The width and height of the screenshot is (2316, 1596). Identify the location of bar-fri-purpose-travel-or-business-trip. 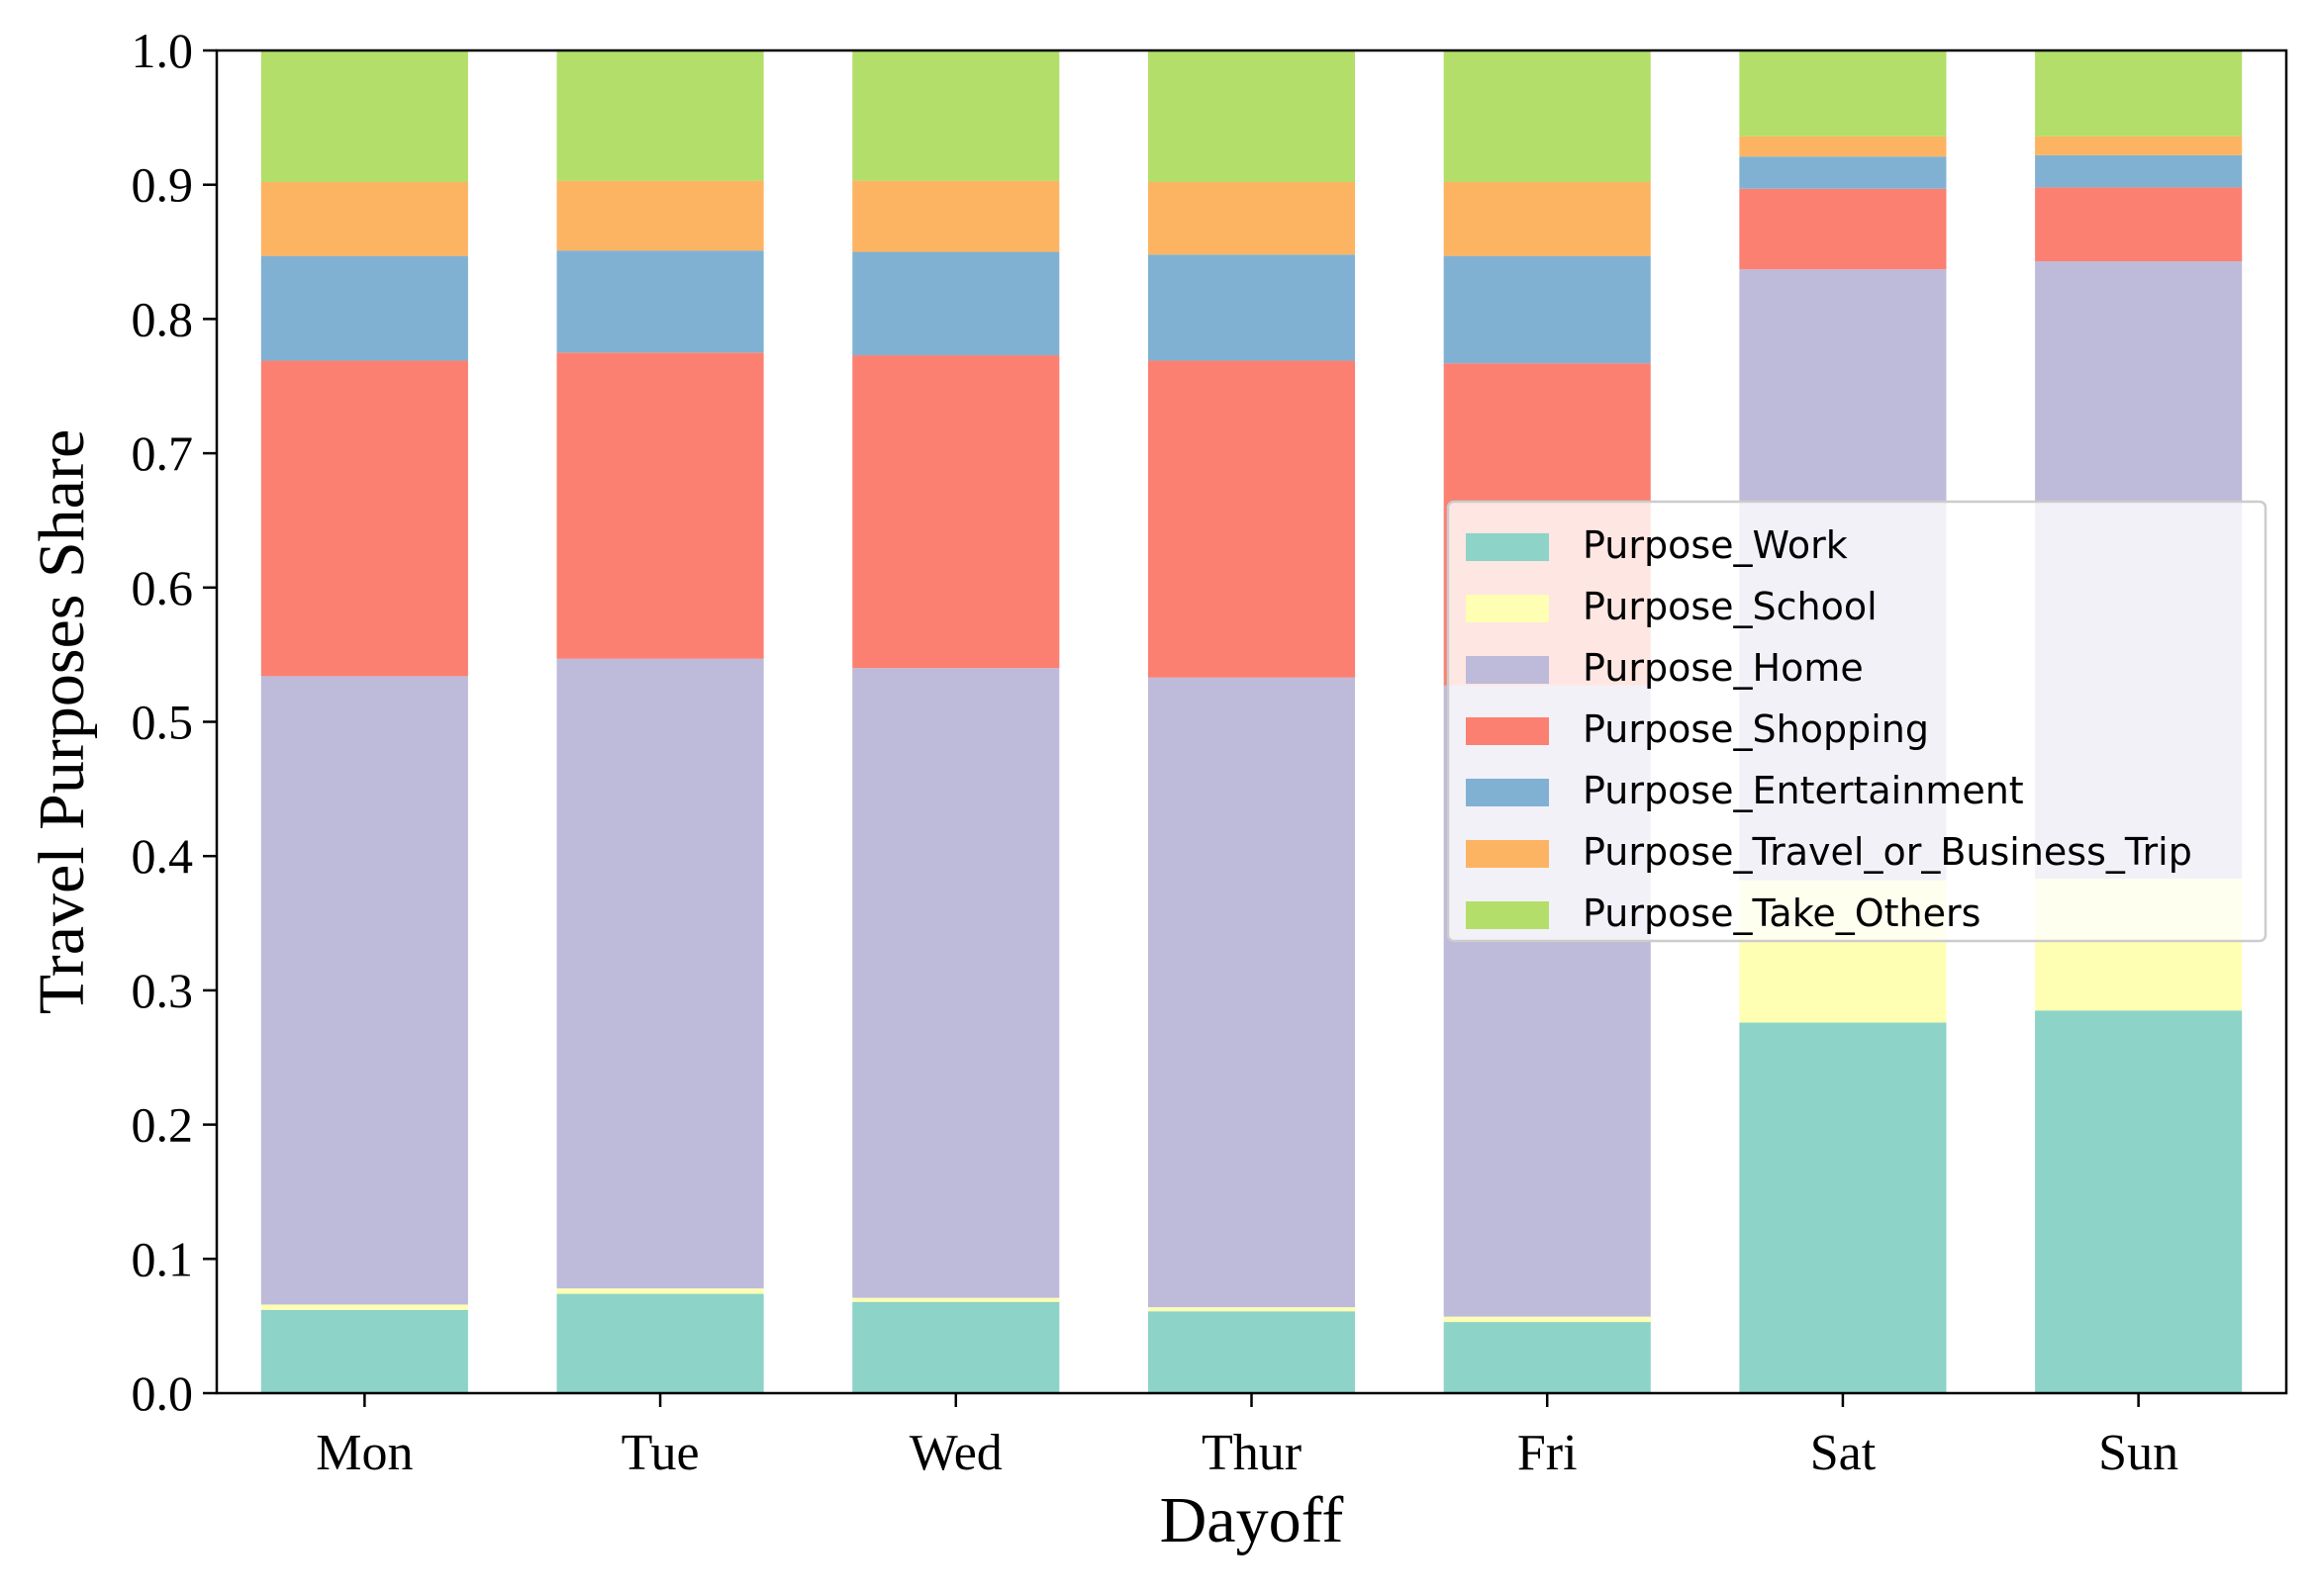
(1547, 218).